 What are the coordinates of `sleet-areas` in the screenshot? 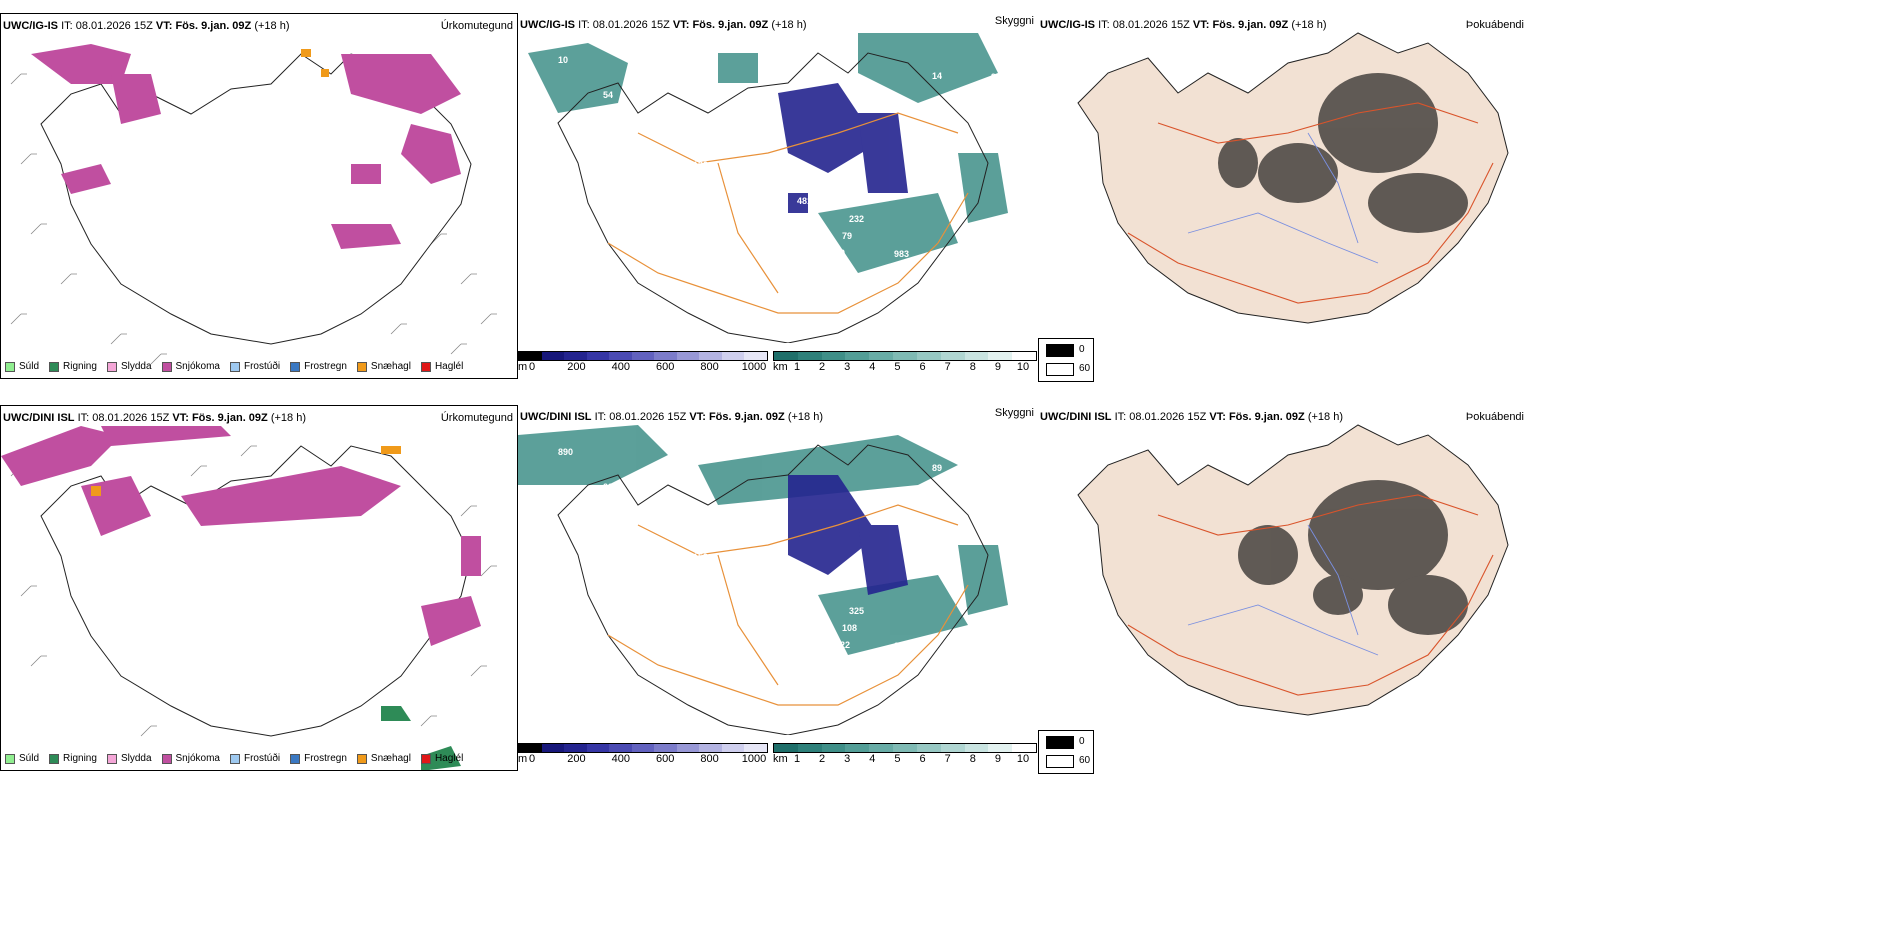 It's located at (315, 63).